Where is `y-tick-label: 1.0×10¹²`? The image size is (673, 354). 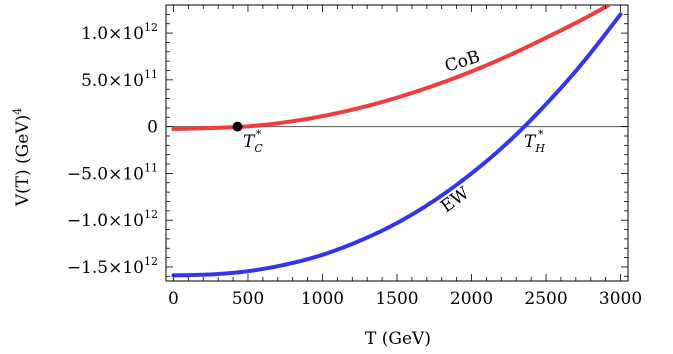
y-tick-label: 1.0×10¹² is located at coordinates (119, 32).